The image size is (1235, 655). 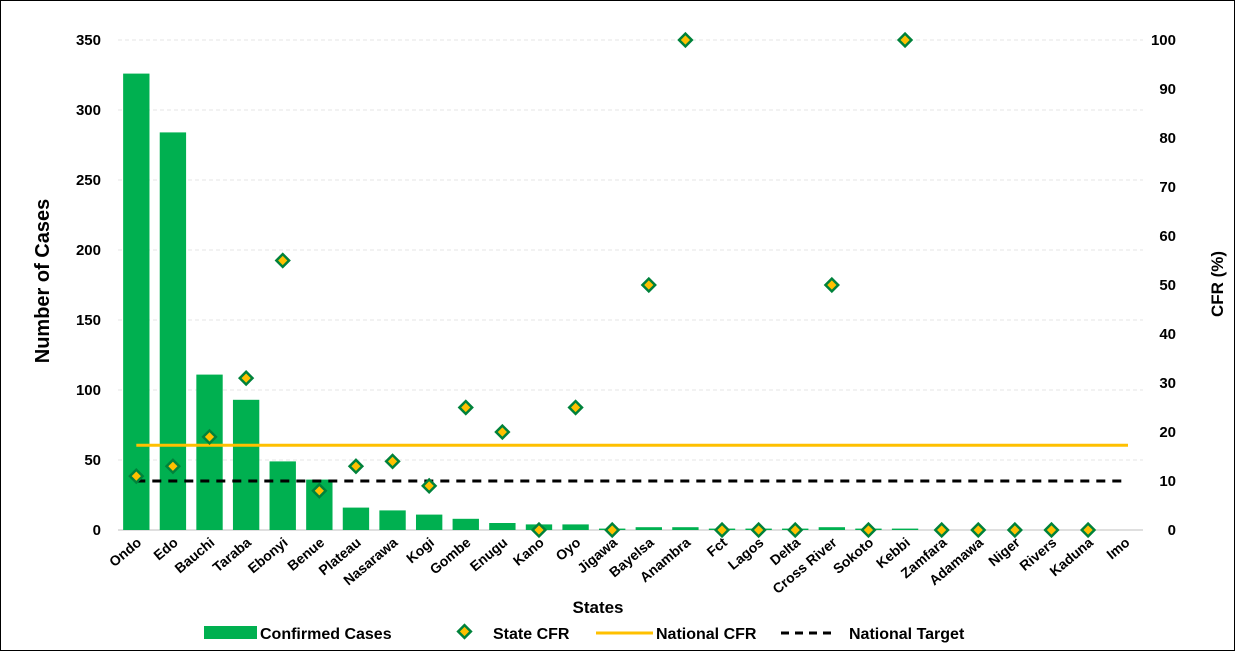 I want to click on cfr-point-jigawa, so click(x=612, y=530).